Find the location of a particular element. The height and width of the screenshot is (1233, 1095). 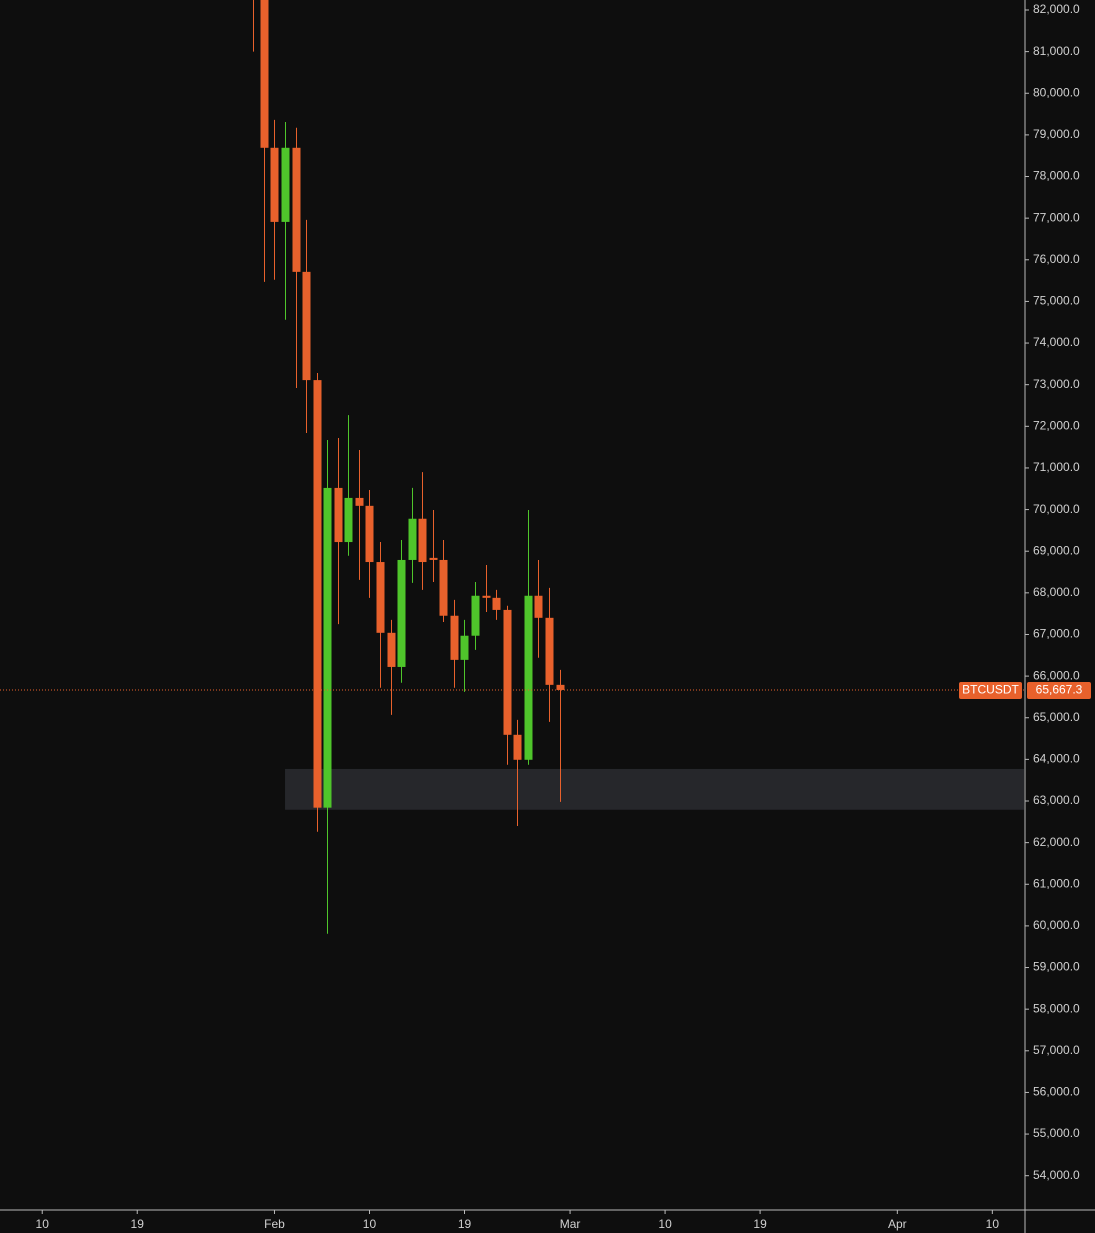

y-tick-label: 57,000.0 is located at coordinates (1056, 1050).